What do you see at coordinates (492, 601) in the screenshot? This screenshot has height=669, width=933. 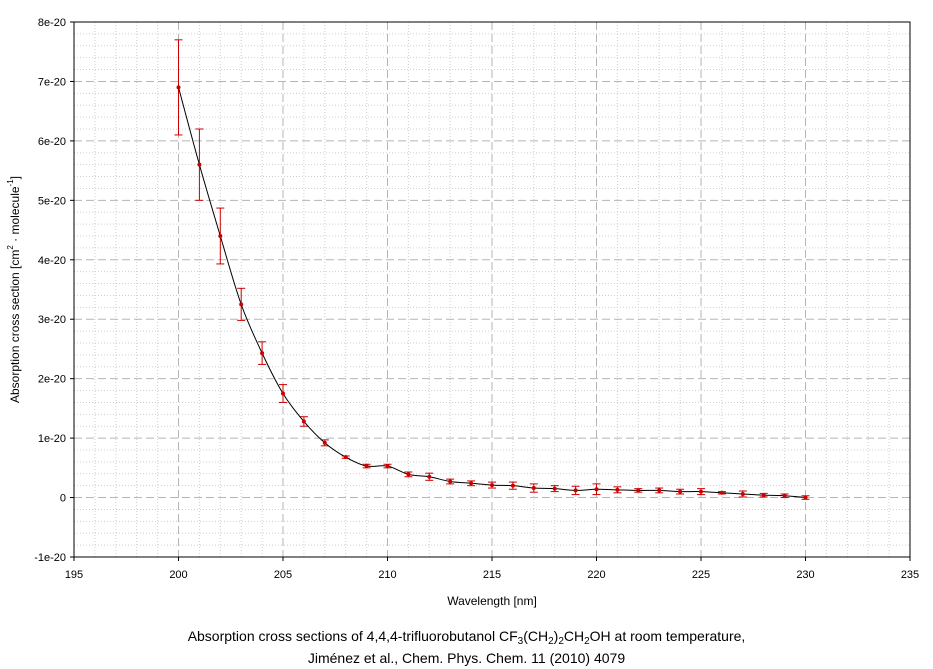 I see `x-axis-label: Wavelength [nm]` at bounding box center [492, 601].